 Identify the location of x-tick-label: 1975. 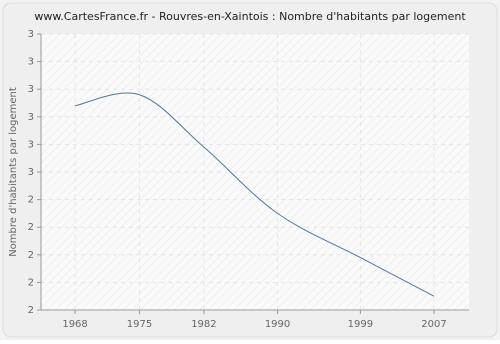
(139, 324).